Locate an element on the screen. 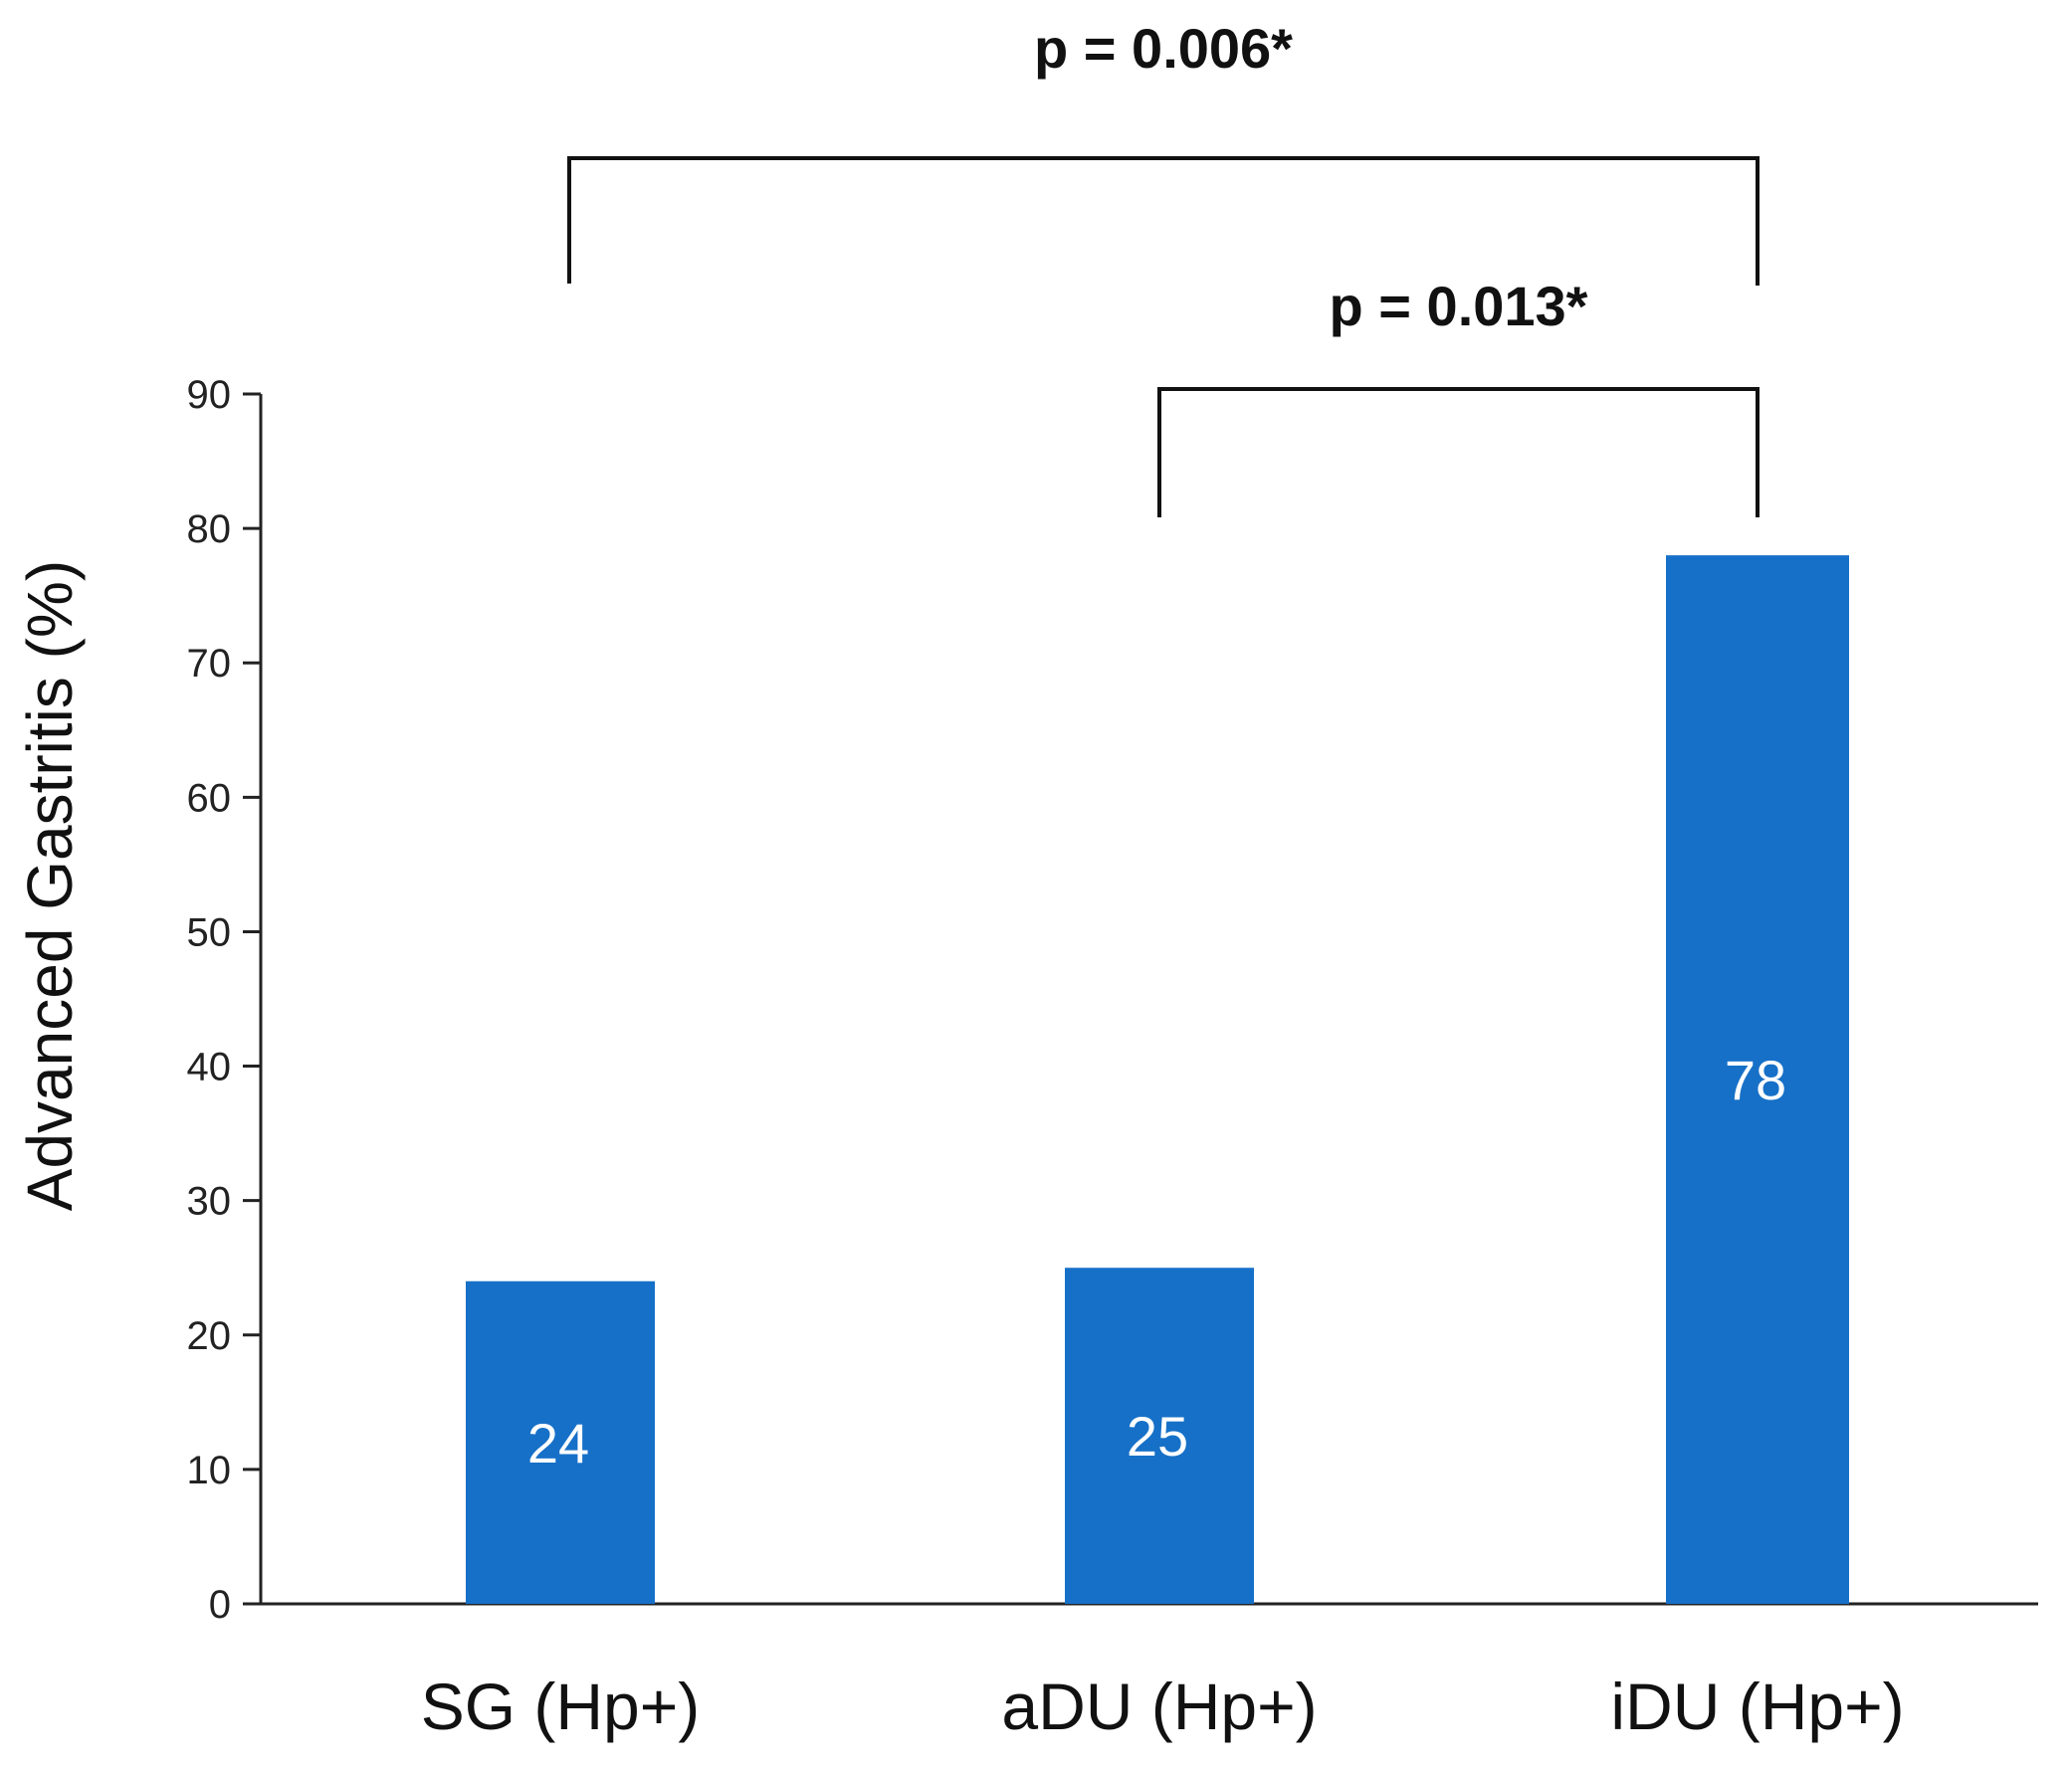  data-label: 25 is located at coordinates (1157, 1436).